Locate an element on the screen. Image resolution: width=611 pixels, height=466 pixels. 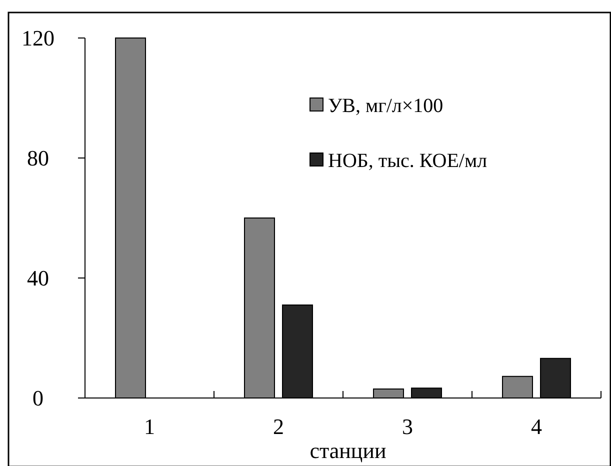
x-tick-label: 3 is located at coordinates (407, 426).